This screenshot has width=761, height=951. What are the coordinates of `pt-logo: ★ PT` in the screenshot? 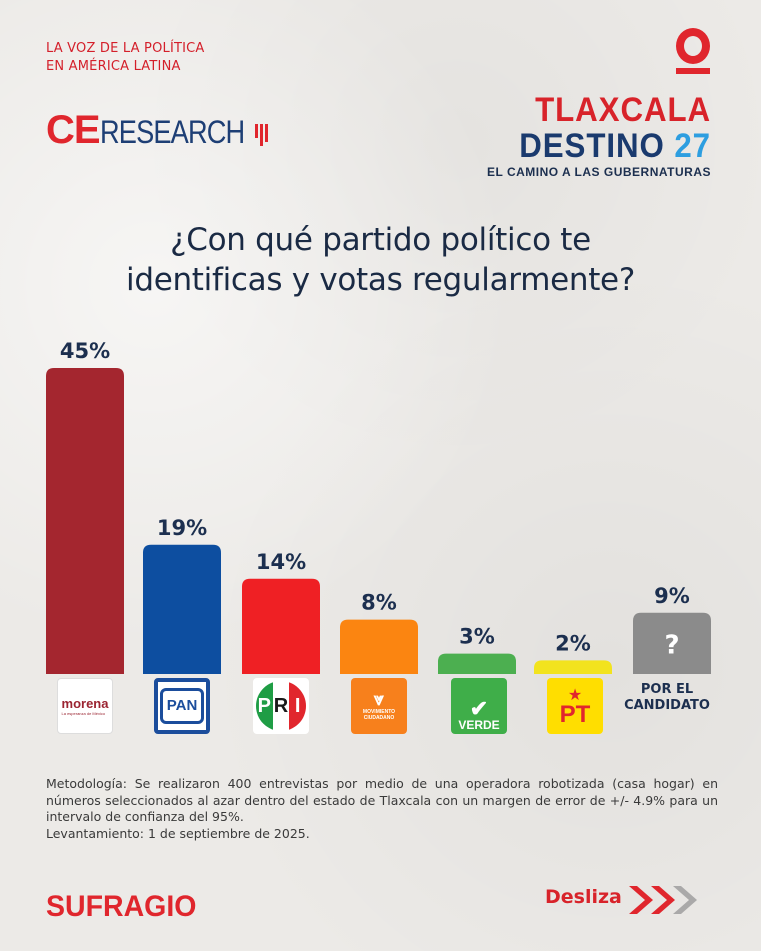 It's located at (575, 706).